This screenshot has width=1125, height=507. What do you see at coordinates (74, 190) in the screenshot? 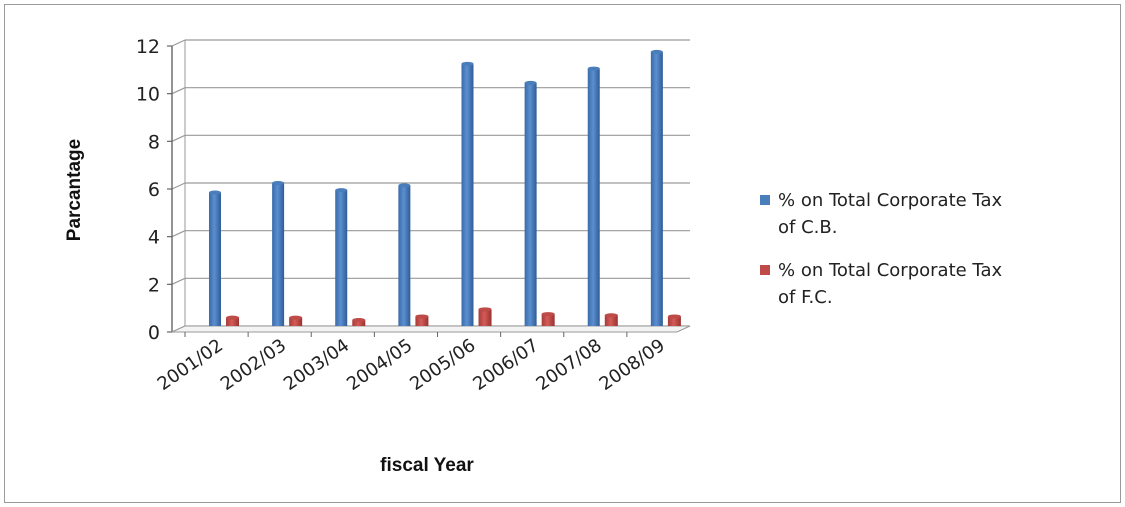
I see `y-axis-title: Parcantage` at bounding box center [74, 190].